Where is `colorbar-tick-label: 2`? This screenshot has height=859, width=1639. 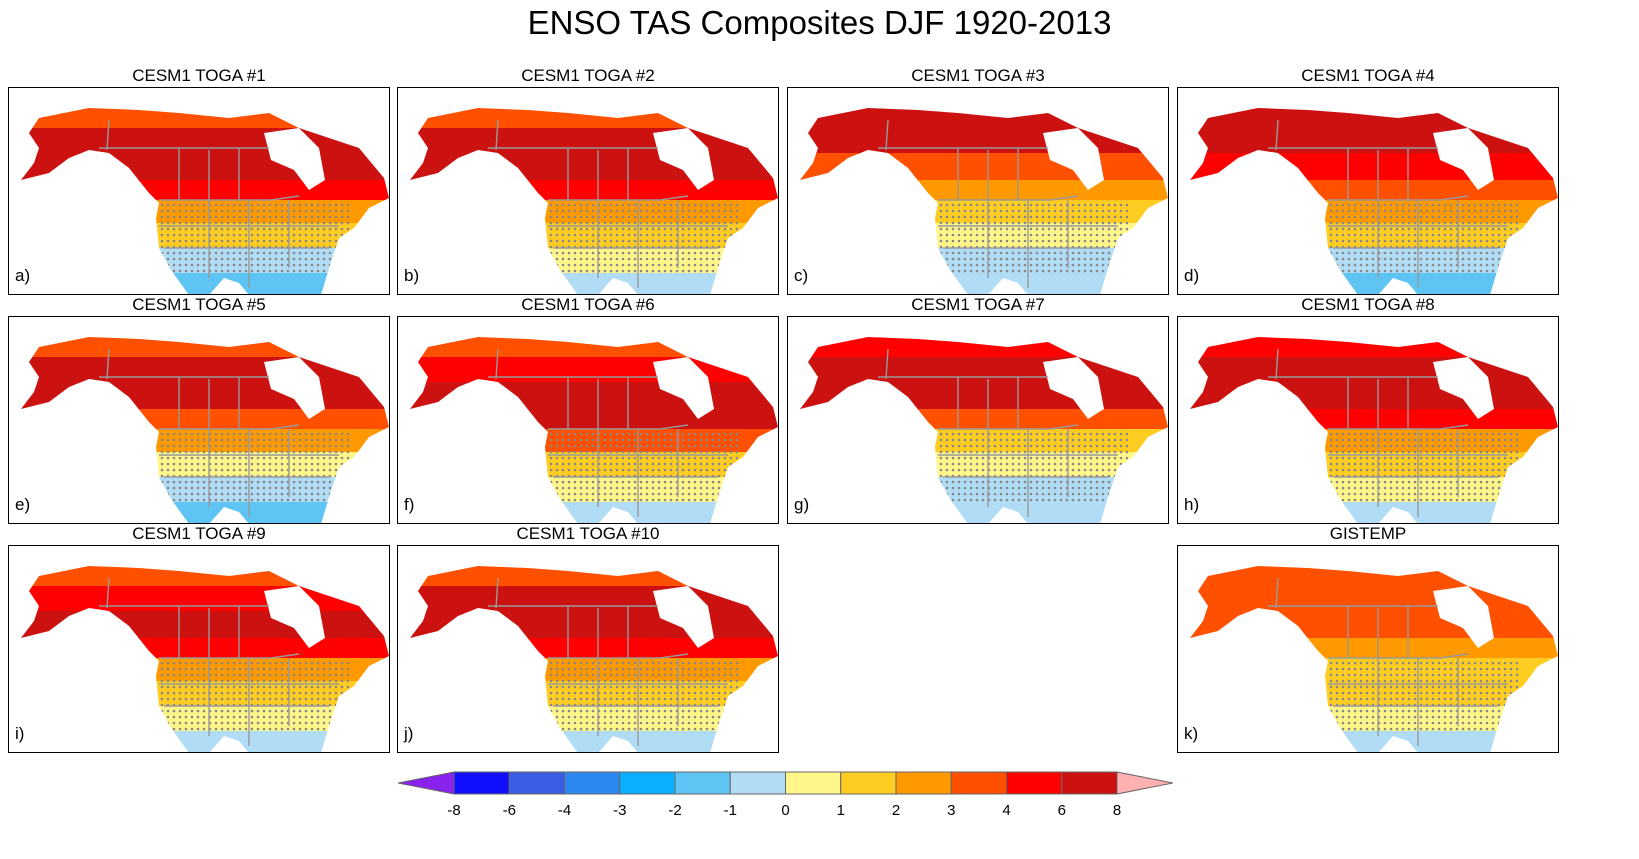
colorbar-tick-label: 2 is located at coordinates (896, 810).